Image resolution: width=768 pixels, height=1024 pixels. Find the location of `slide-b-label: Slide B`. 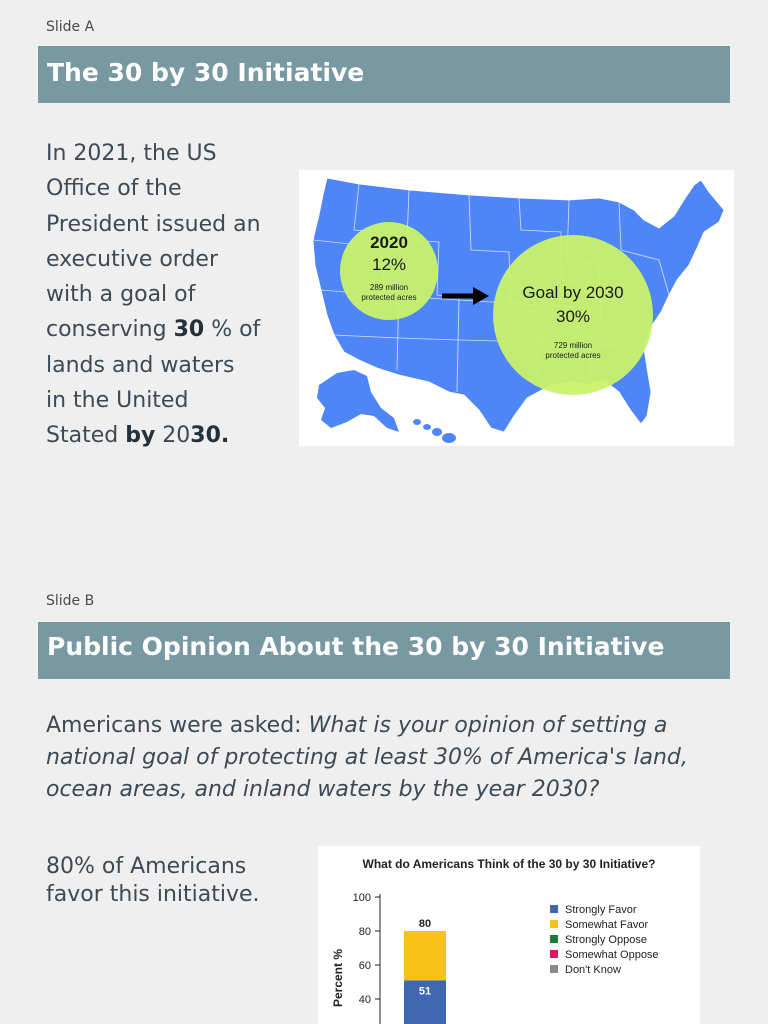

slide-b-label: Slide B is located at coordinates (70, 601).